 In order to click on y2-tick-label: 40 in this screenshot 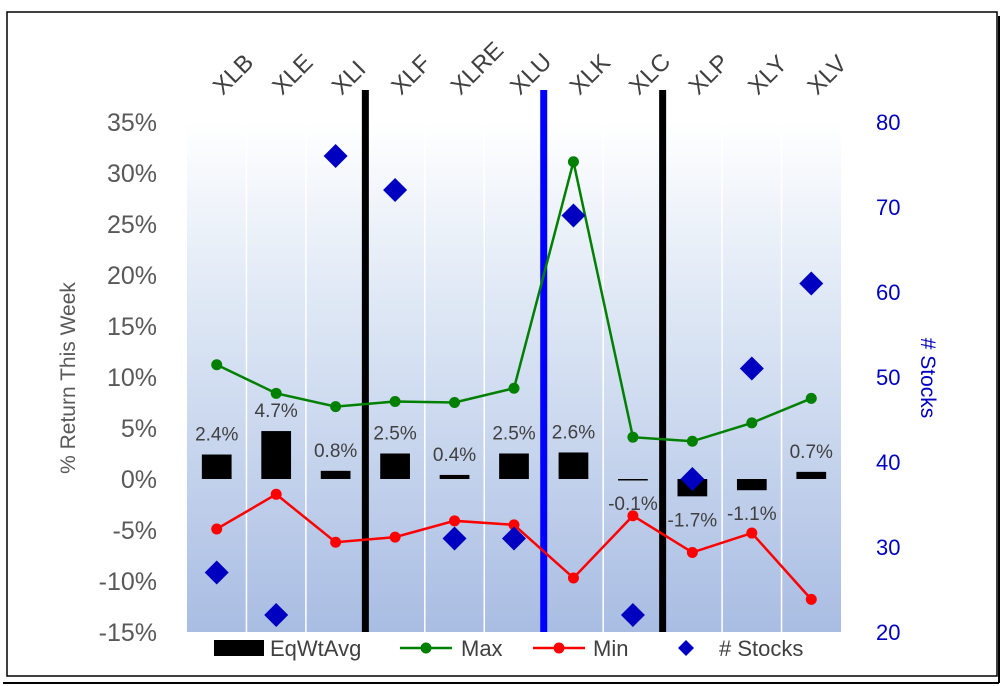, I will do `click(888, 462)`.